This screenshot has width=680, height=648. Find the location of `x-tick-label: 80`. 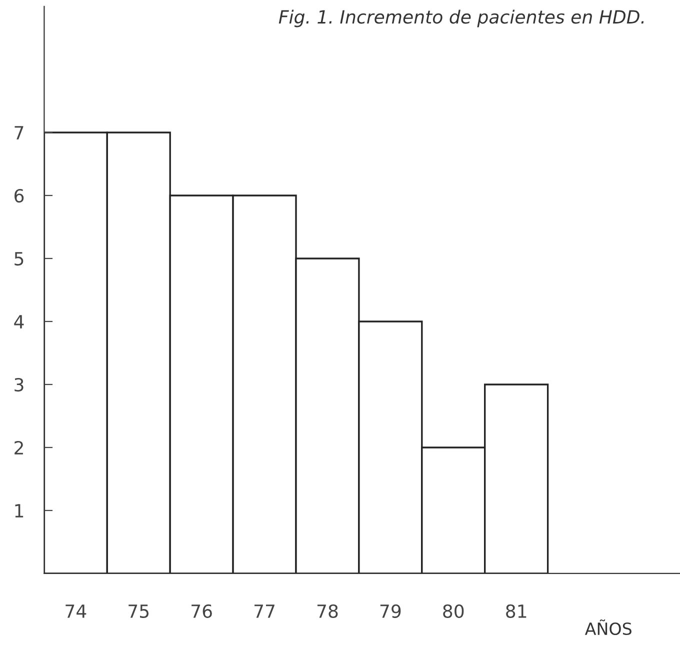

x-tick-label: 80 is located at coordinates (453, 611).